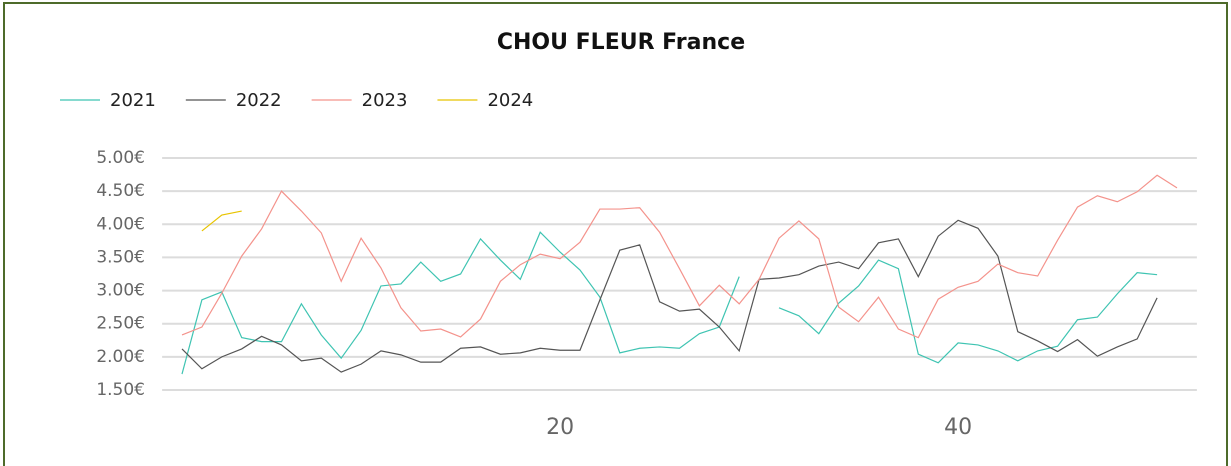 The image size is (1231, 466). What do you see at coordinates (120, 224) in the screenshot?
I see `y-tick-label: 4.00€` at bounding box center [120, 224].